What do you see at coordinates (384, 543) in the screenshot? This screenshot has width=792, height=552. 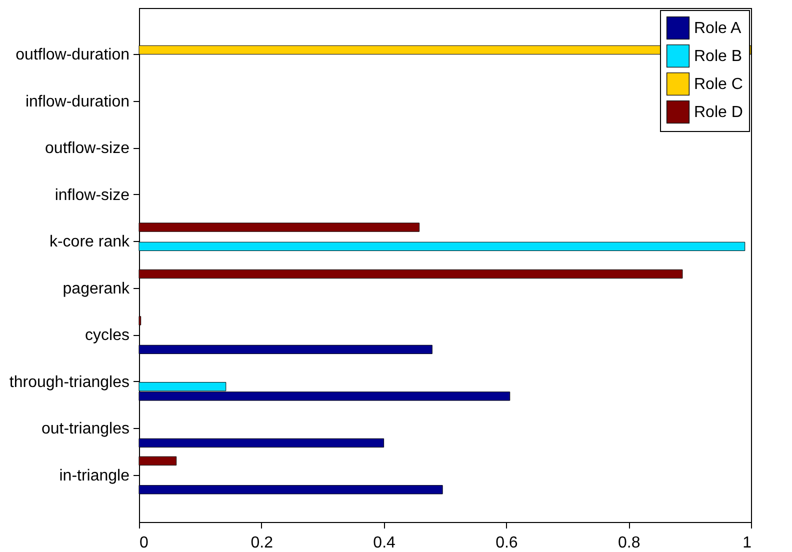 I see `x-tick-label: 0.4` at bounding box center [384, 543].